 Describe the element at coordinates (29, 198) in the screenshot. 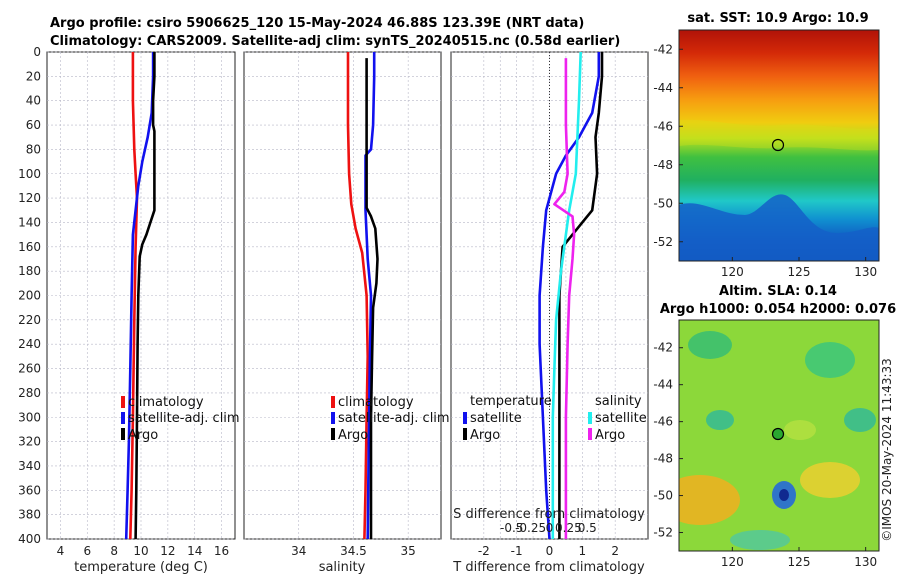

I see `y-tick-label: 120` at that location.